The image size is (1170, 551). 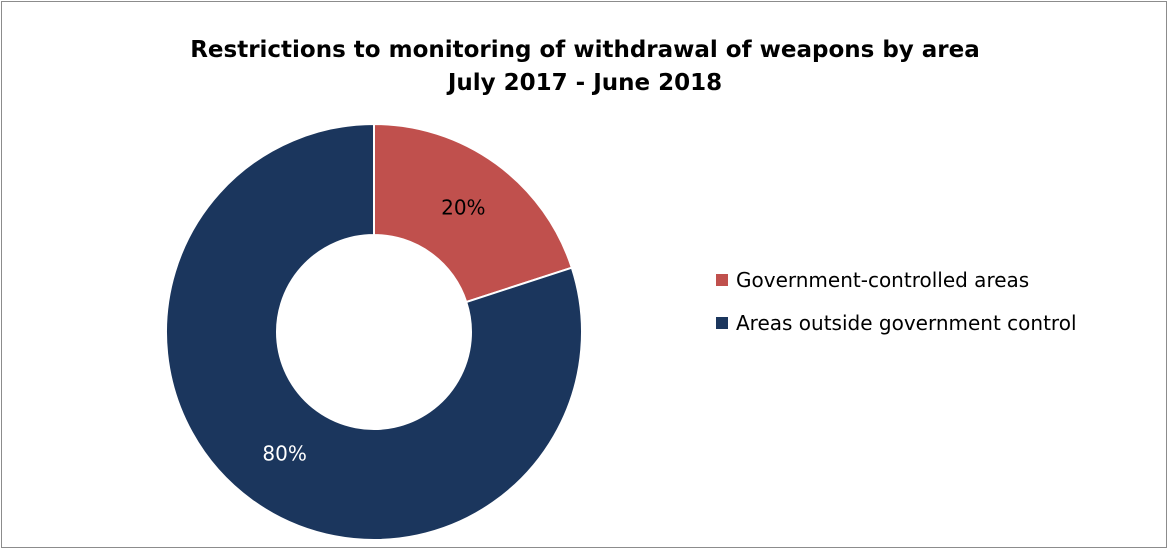 I want to click on donut-data-label-1: 20%, so click(x=463, y=208).